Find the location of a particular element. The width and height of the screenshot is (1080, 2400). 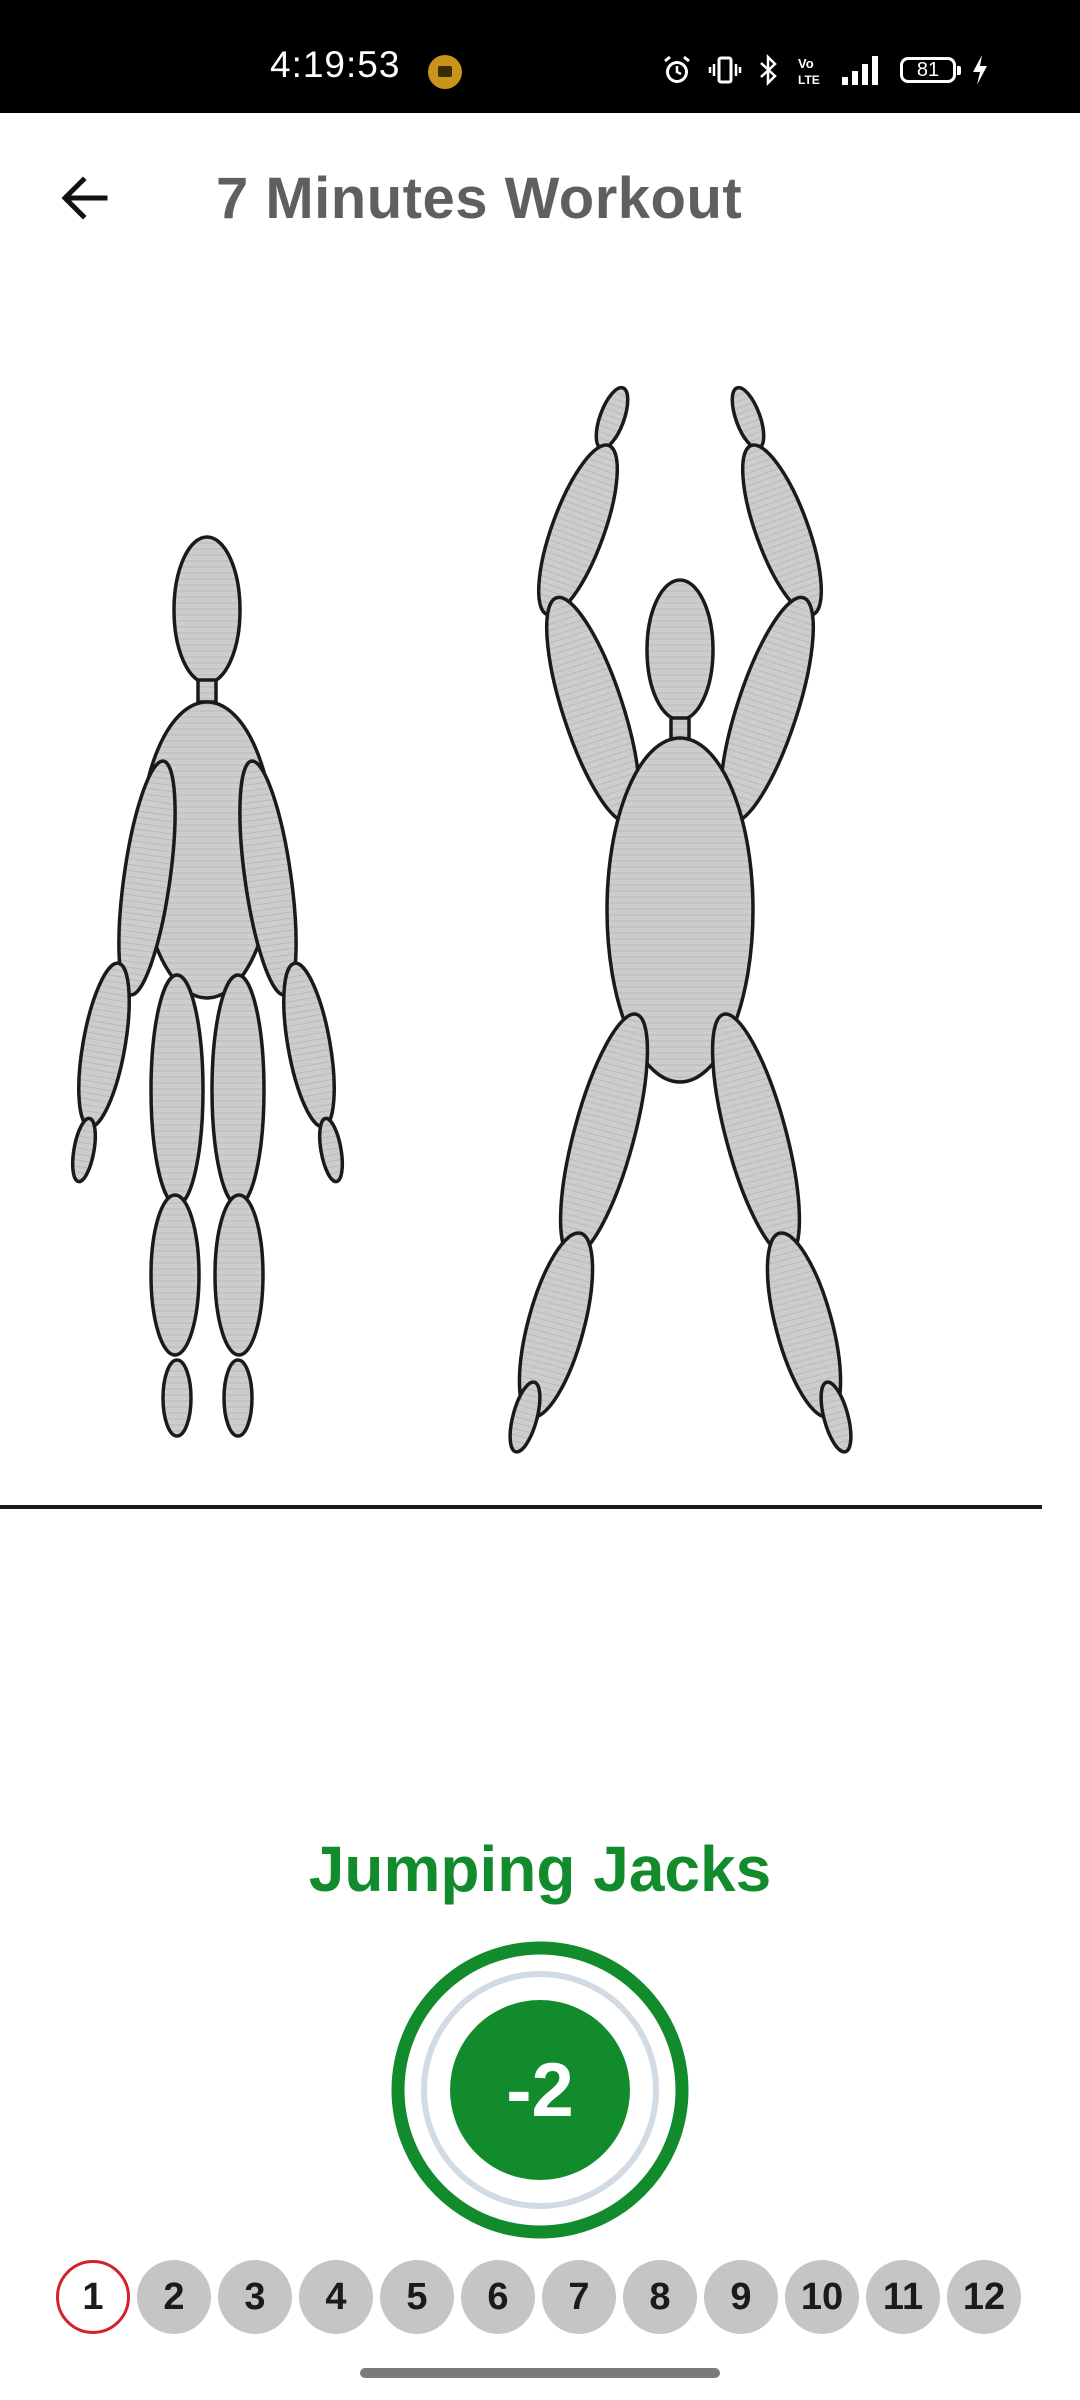

arrow-left-icon is located at coordinates (84, 198).